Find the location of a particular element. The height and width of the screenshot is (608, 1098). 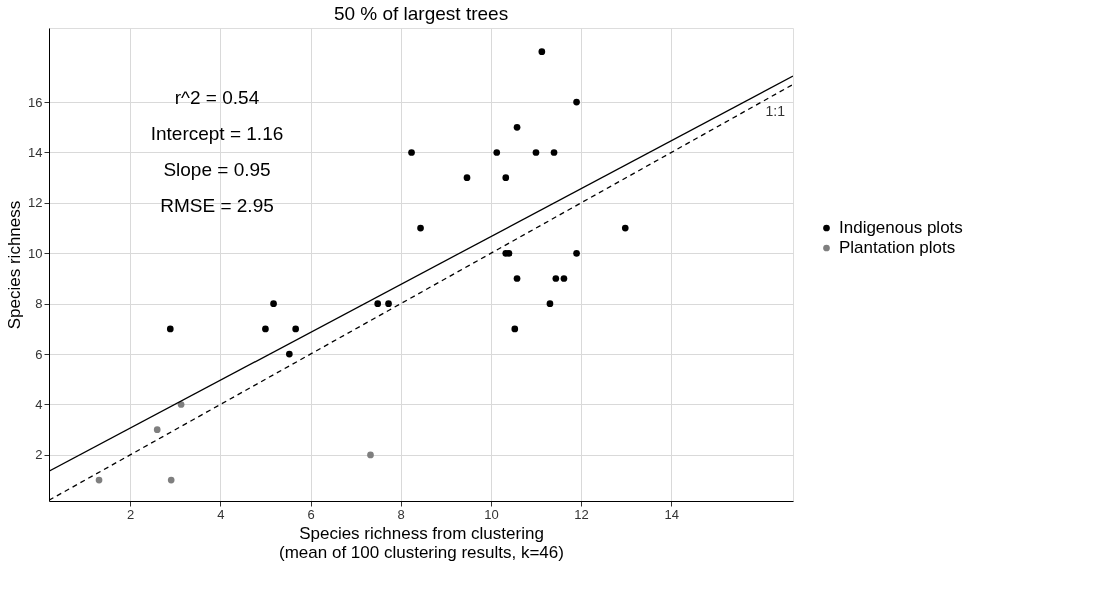

y-tick-label: 2 is located at coordinates (39, 455).